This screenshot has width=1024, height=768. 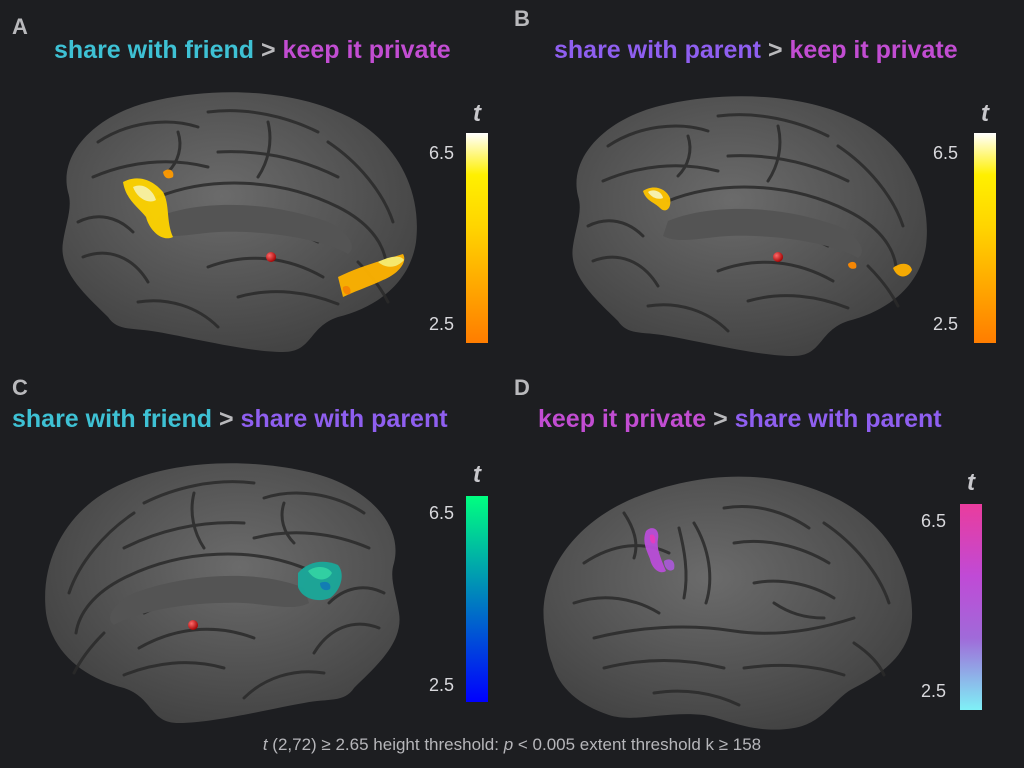 I want to click on title-left: keep it private, so click(x=622, y=419).